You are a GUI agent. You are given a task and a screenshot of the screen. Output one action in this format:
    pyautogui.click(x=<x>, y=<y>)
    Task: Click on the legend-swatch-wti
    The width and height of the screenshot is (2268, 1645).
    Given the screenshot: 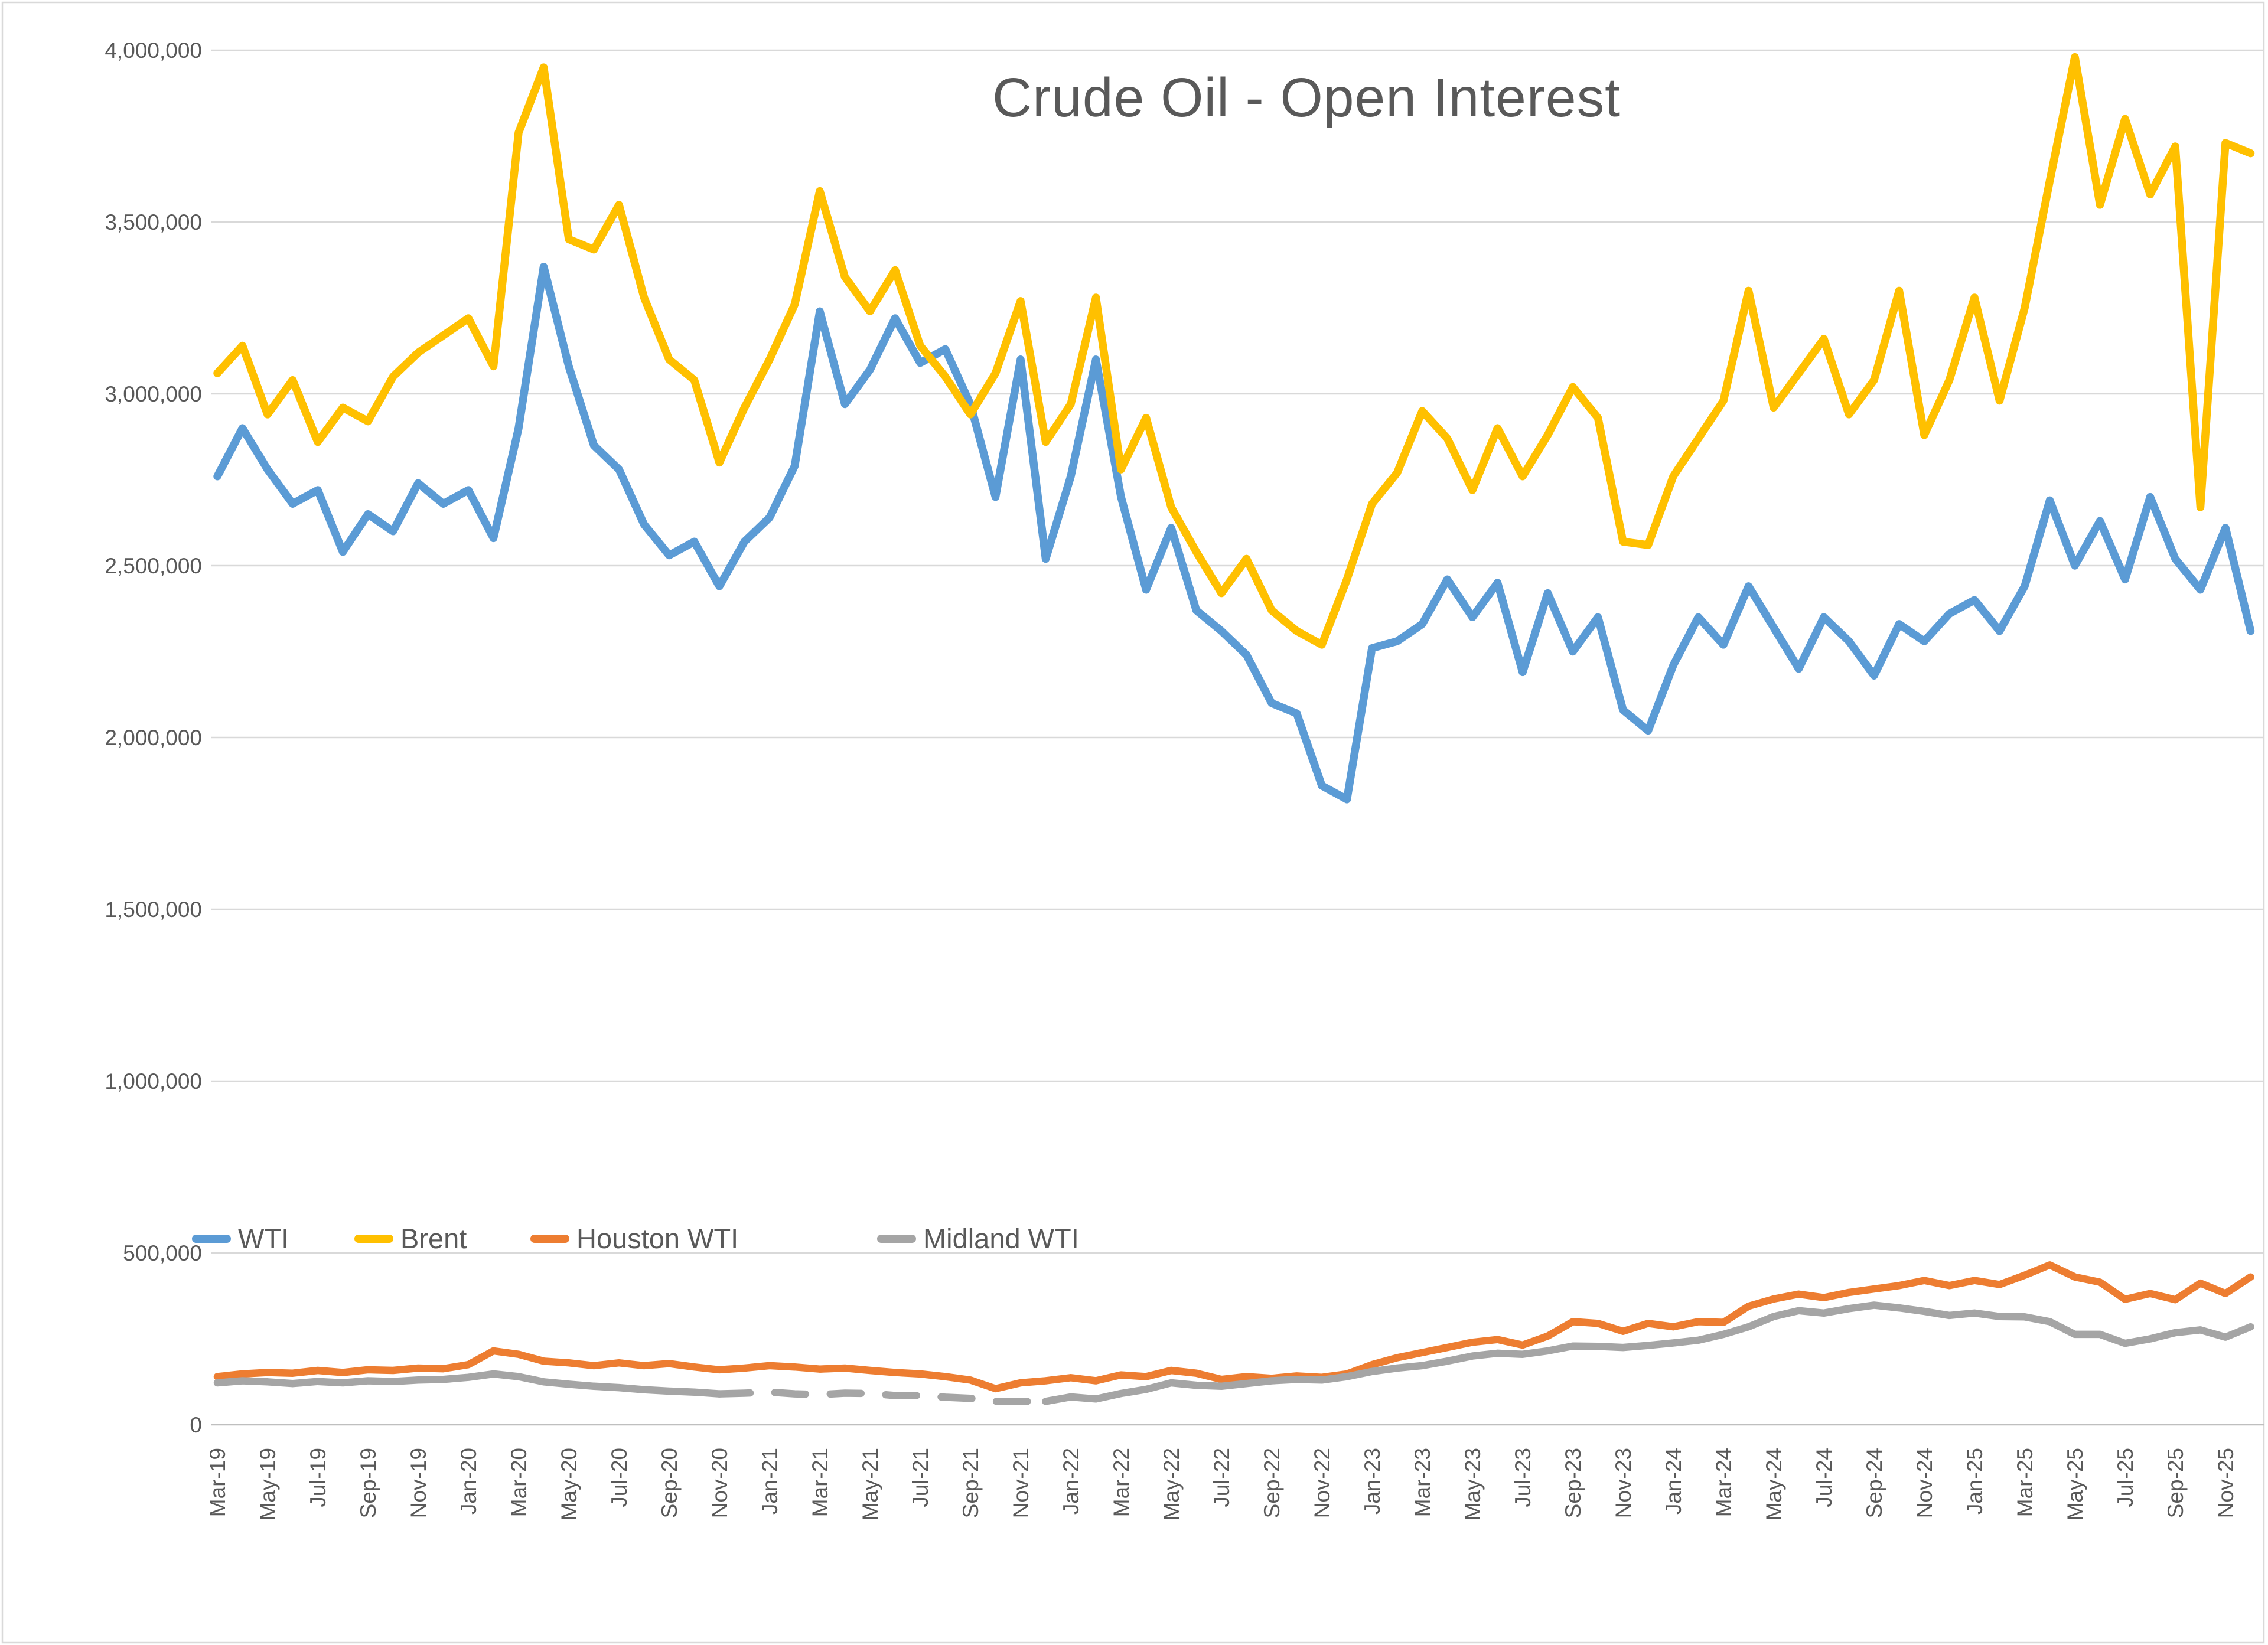 What is the action you would take?
    pyautogui.click(x=211, y=1239)
    